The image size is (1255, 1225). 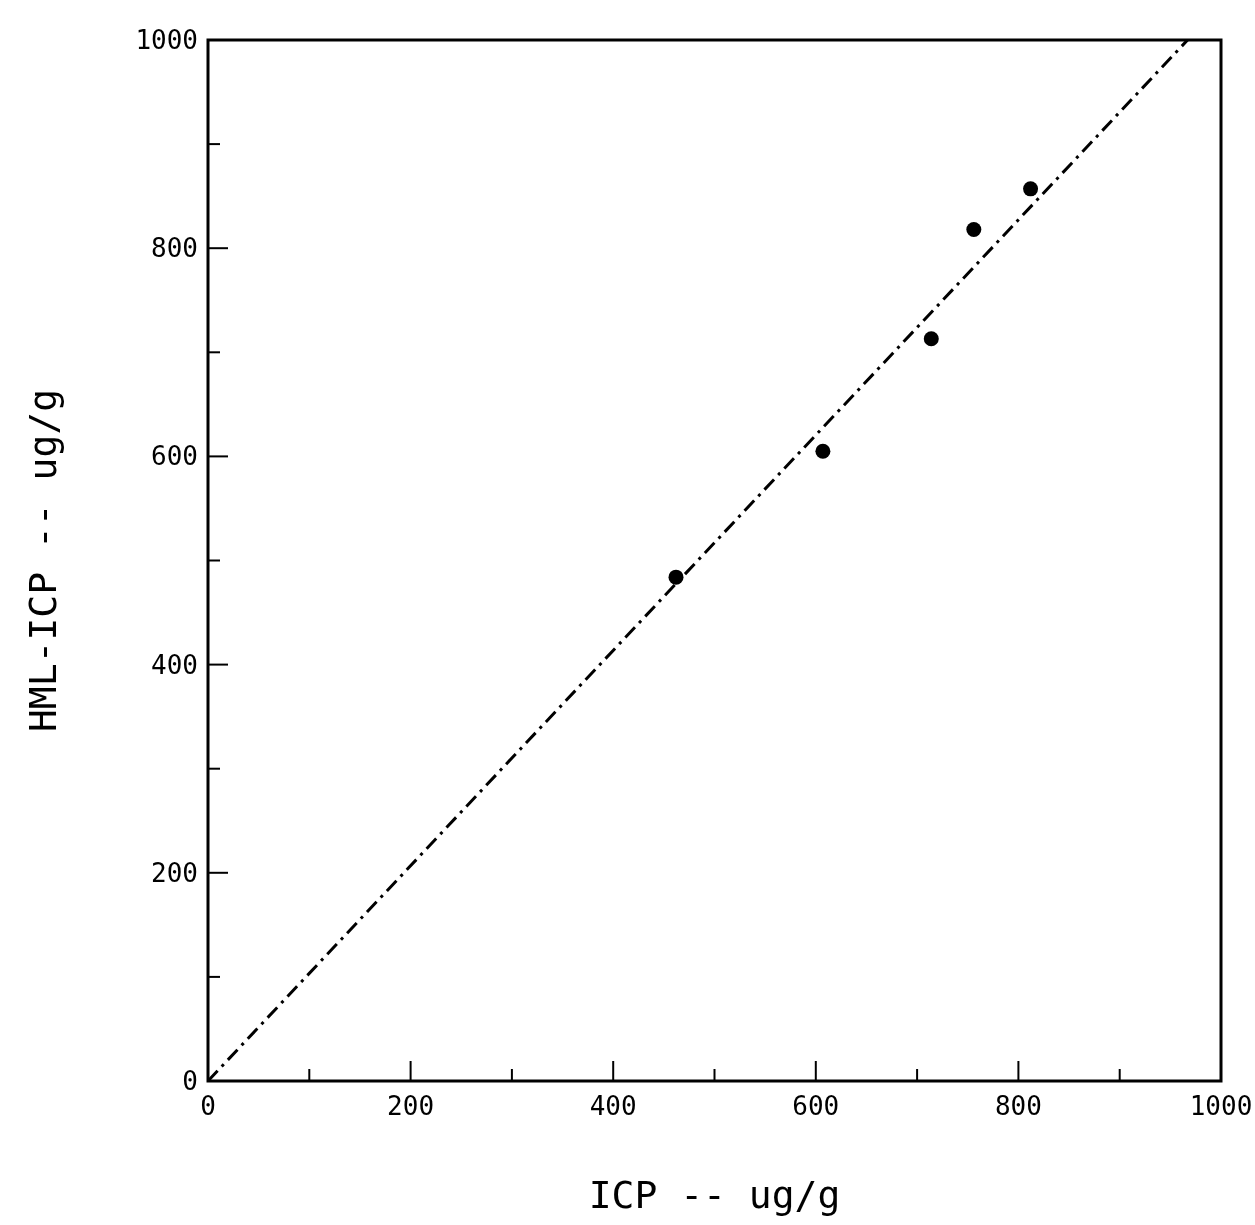 What do you see at coordinates (613, 1106) in the screenshot?
I see `x-tick-label: 400` at bounding box center [613, 1106].